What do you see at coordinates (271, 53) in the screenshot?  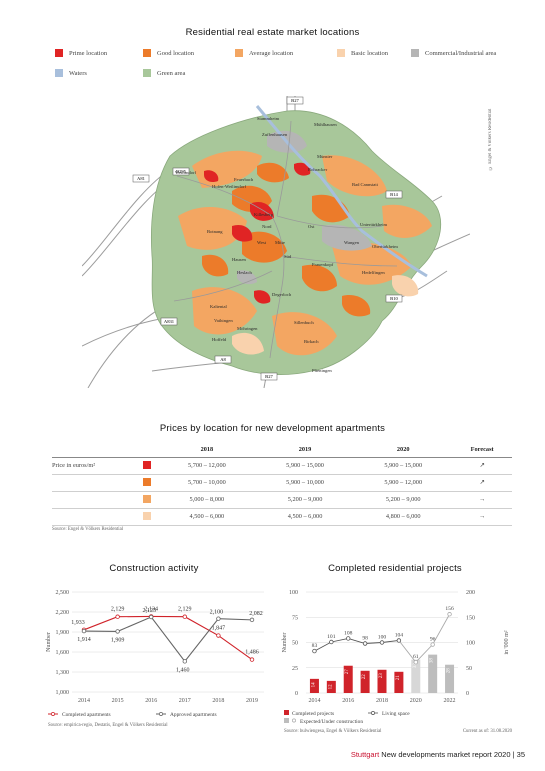 I see `legend-label: Average location` at bounding box center [271, 53].